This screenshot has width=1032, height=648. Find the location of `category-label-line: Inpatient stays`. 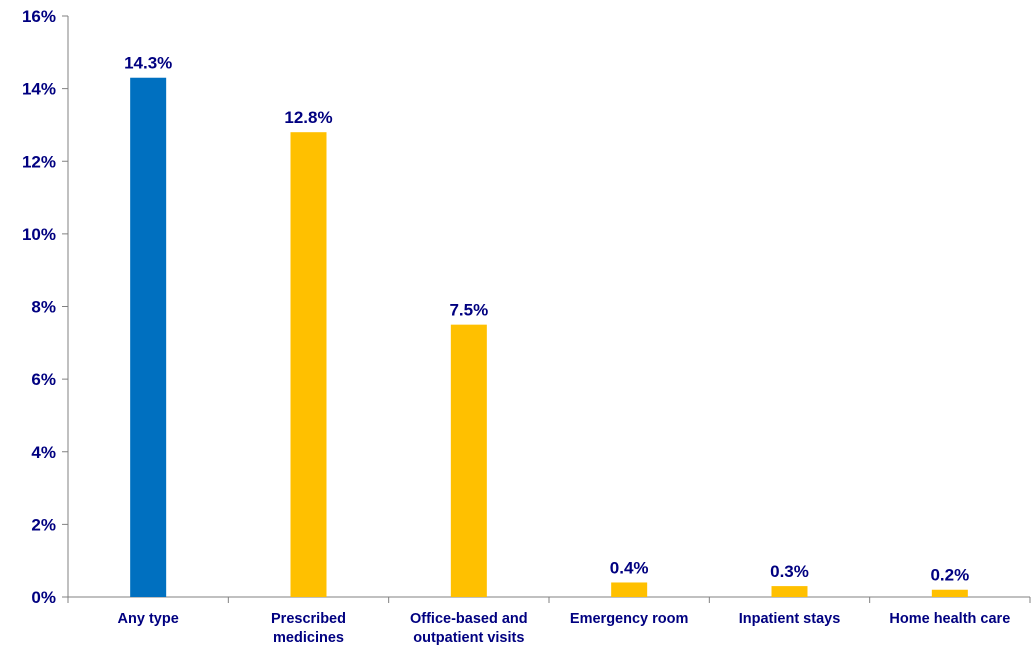

category-label-line: Inpatient stays is located at coordinates (790, 619).